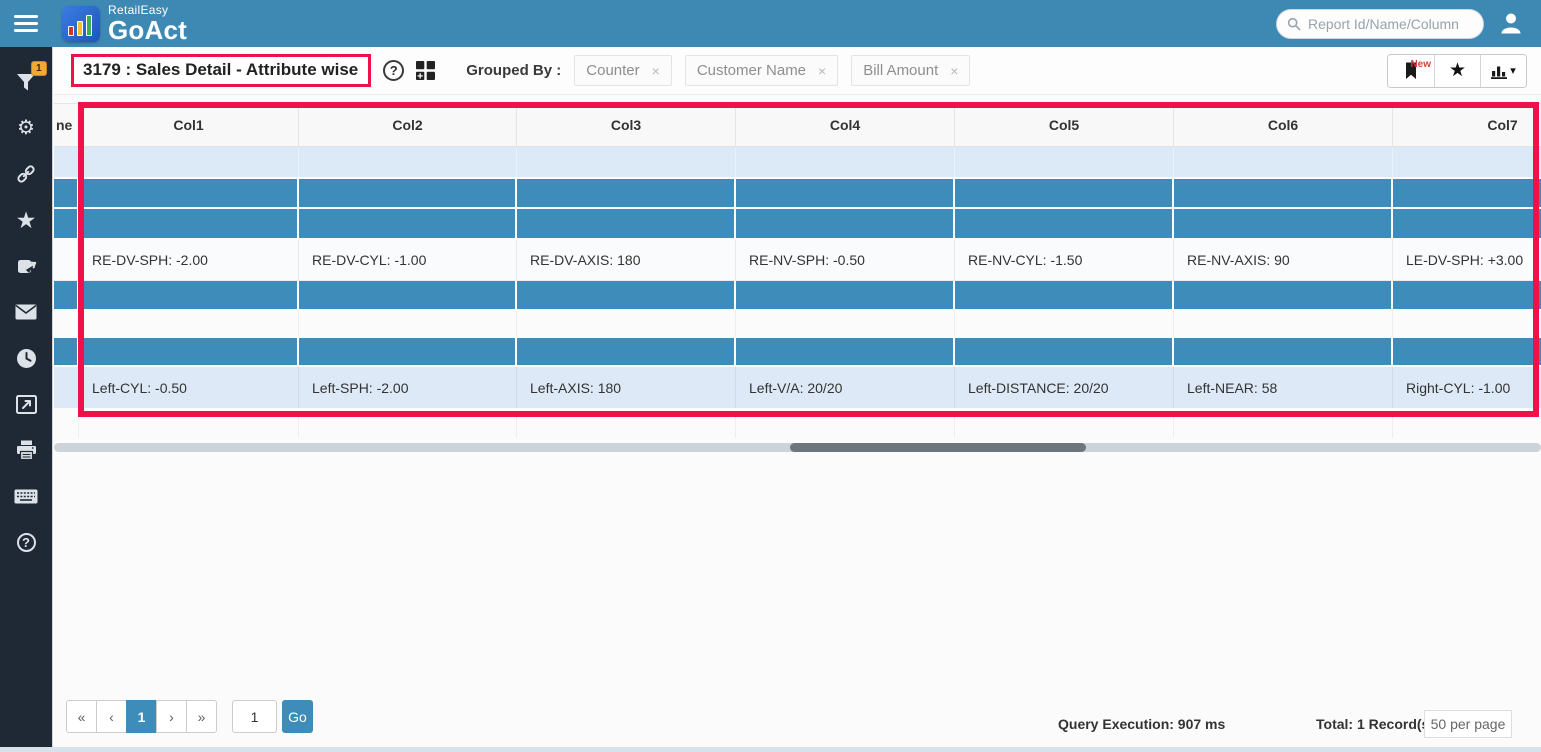 This screenshot has height=752, width=1541. I want to click on sidebar-item-history, so click(26, 358).